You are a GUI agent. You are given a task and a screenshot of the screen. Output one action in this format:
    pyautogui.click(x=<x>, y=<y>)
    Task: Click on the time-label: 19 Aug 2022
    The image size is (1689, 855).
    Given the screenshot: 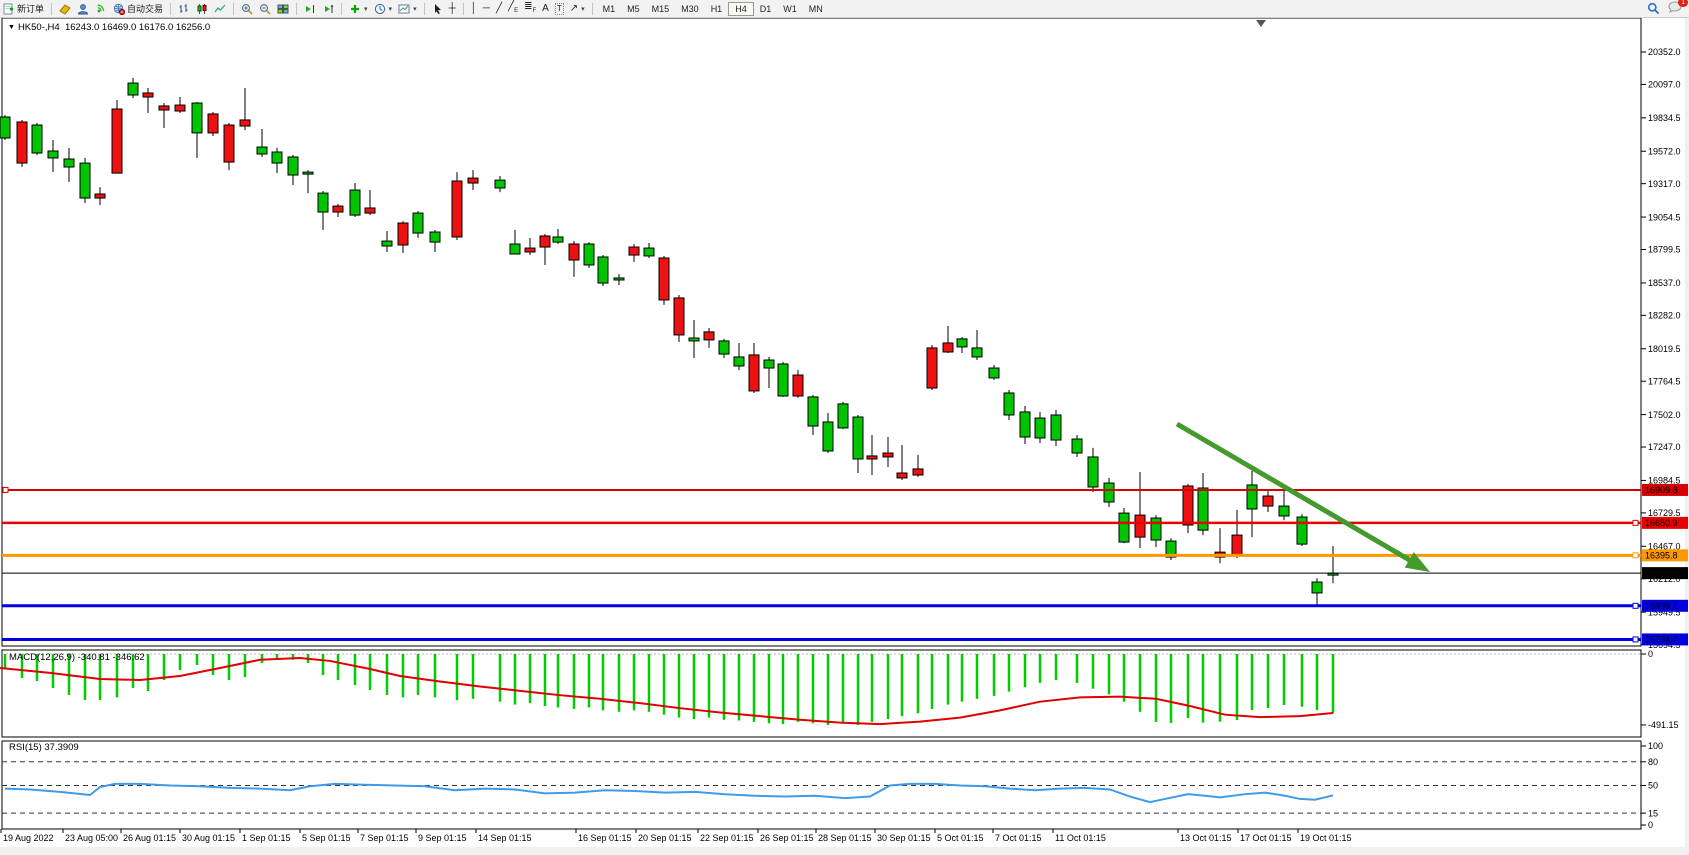 What is the action you would take?
    pyautogui.click(x=28, y=838)
    